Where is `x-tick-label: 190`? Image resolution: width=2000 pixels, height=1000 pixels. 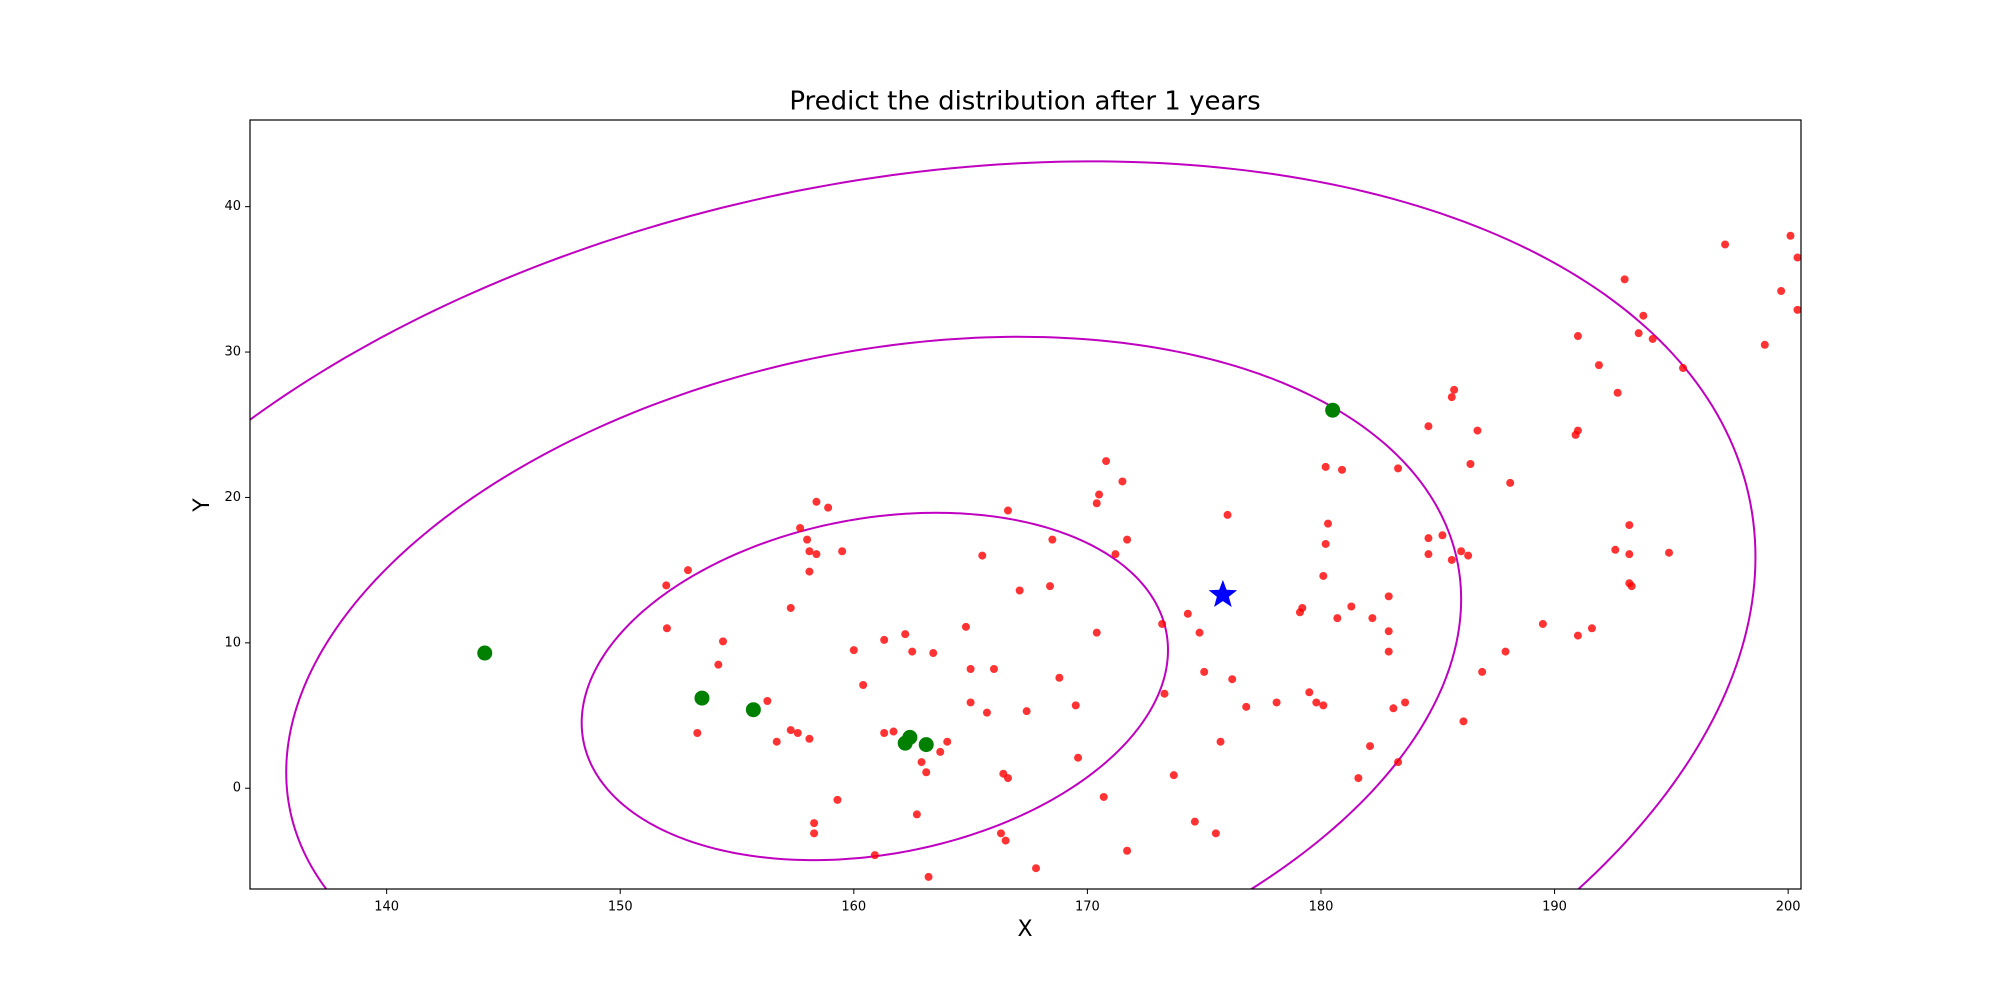 x-tick-label: 190 is located at coordinates (1554, 907).